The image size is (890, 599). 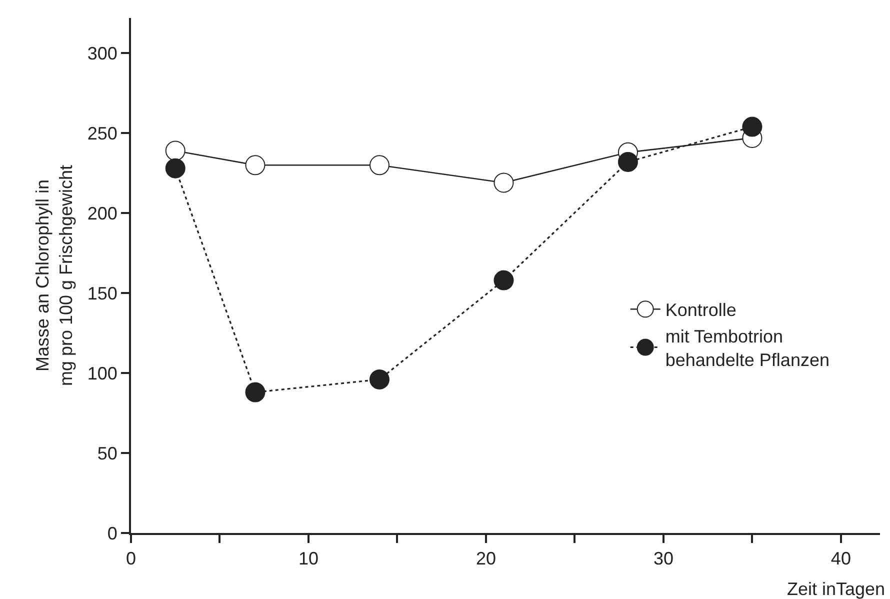 I want to click on x-tick-label: 40, so click(x=840, y=558).